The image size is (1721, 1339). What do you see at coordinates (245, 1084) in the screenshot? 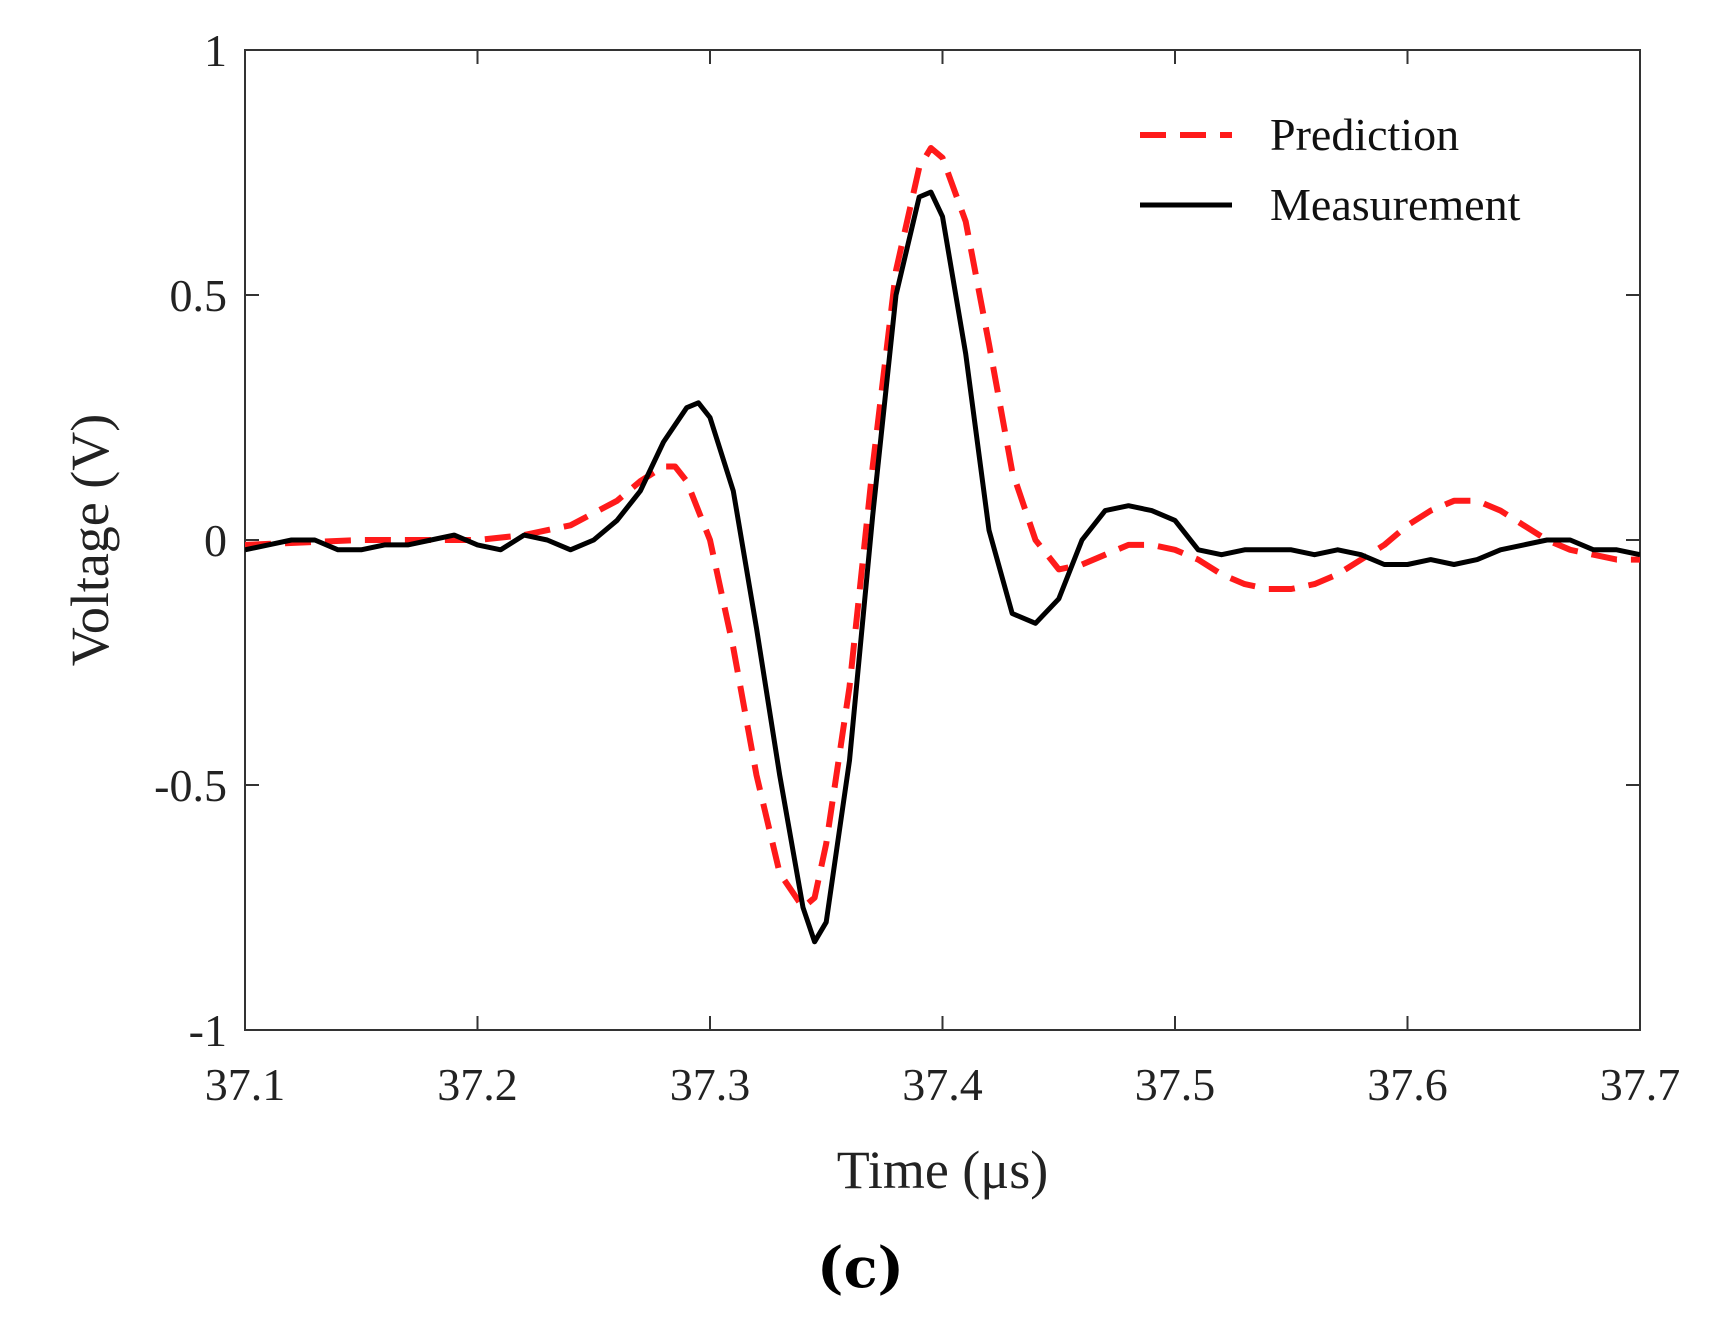
I see `x-tick-label: 37.1` at bounding box center [245, 1084].